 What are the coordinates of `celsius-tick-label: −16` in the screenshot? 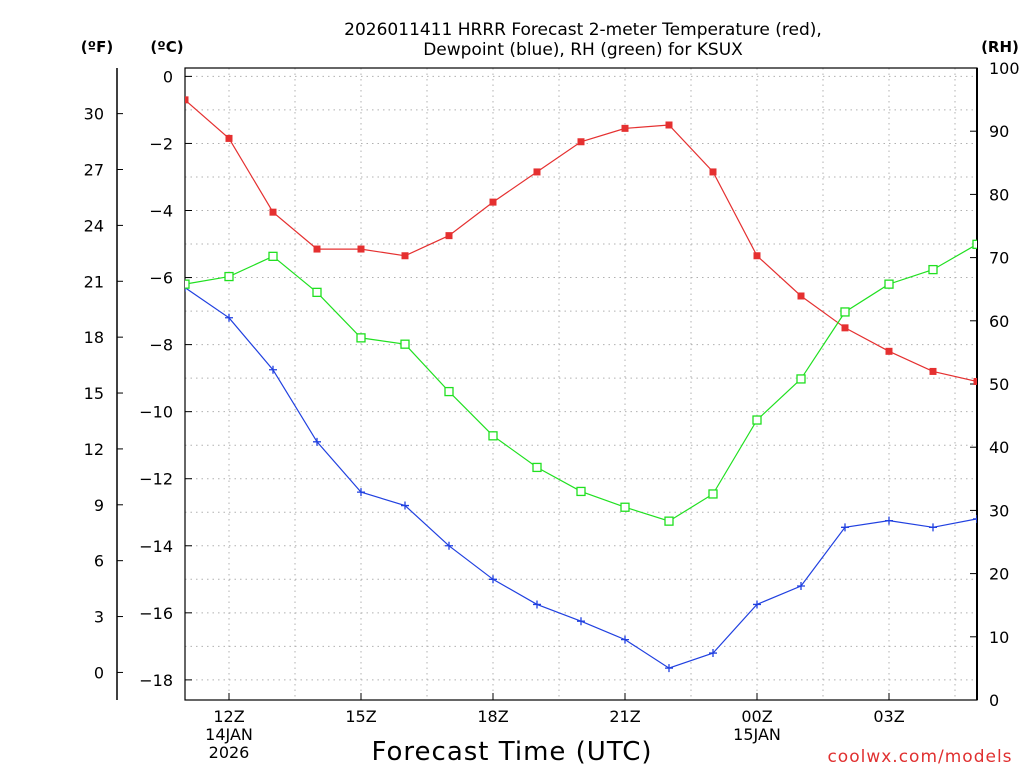 It's located at (156, 613).